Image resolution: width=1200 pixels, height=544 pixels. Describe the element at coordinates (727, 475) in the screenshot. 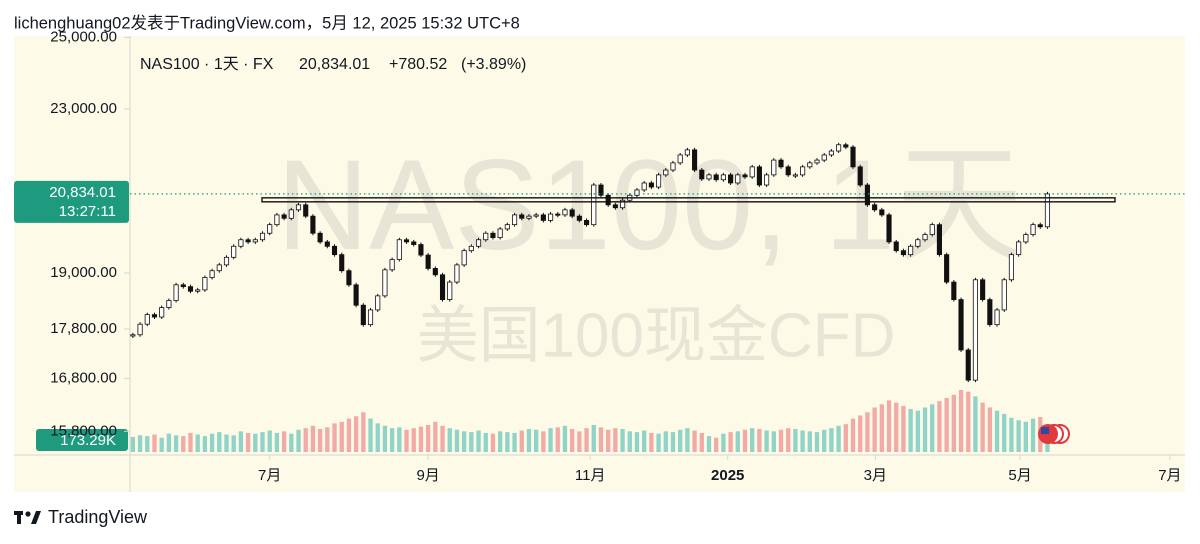

I see `x-tick-label: 2025` at that location.